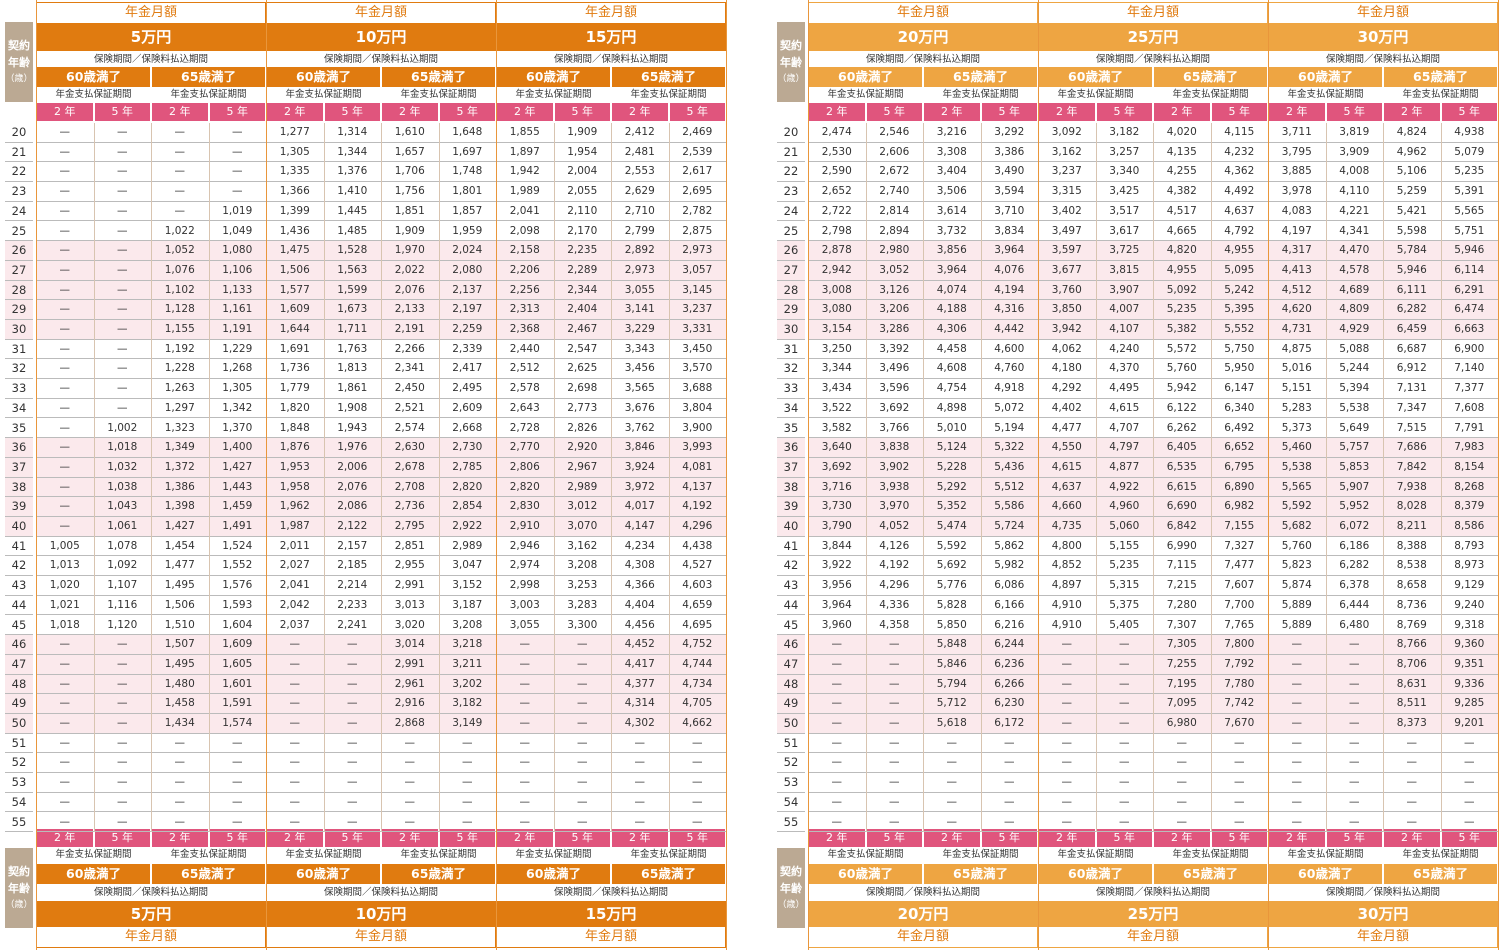  I want to click on table-cell: 7,700, so click(1239, 604).